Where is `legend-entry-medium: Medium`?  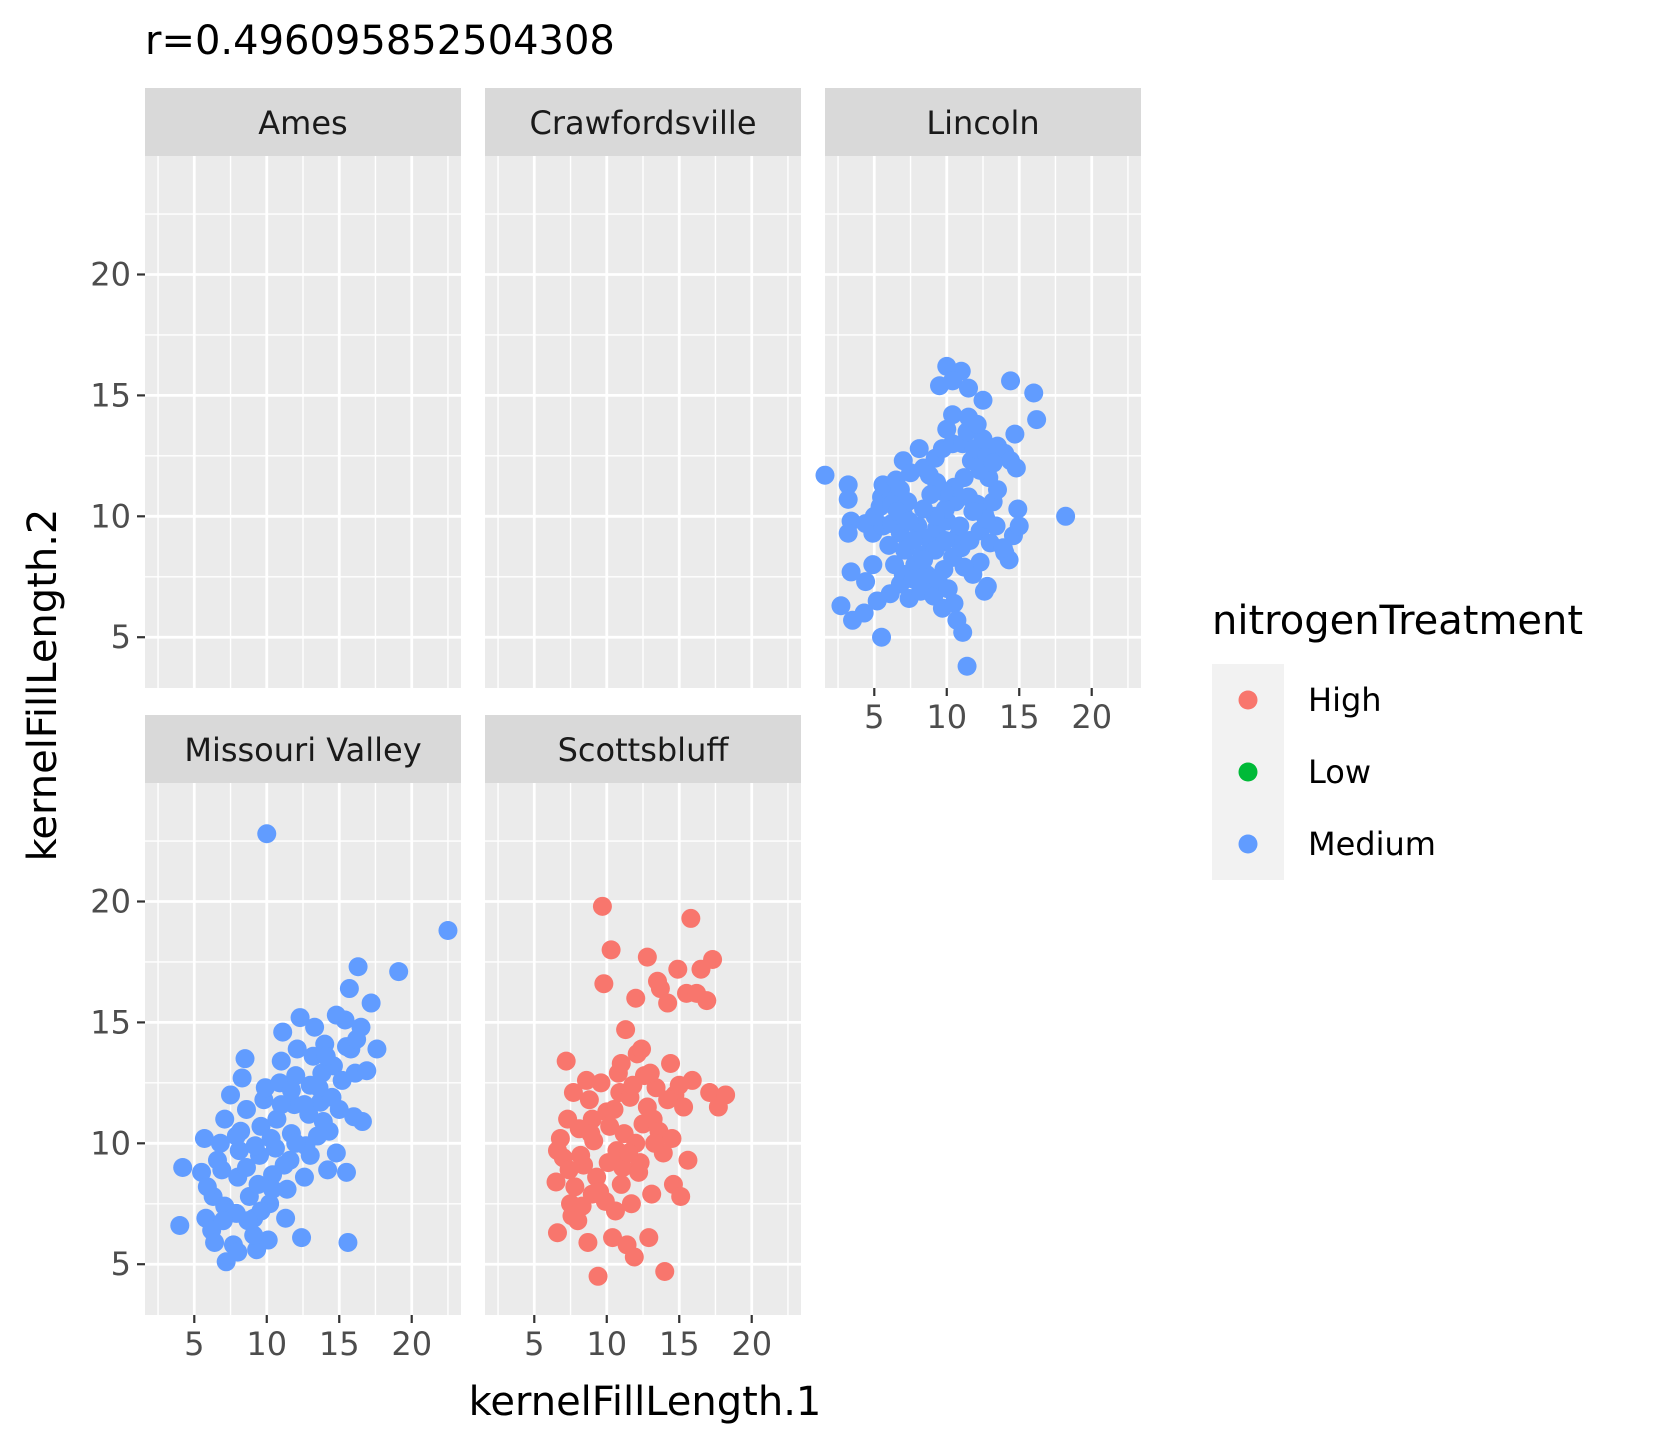 legend-entry-medium: Medium is located at coordinates (1337, 844).